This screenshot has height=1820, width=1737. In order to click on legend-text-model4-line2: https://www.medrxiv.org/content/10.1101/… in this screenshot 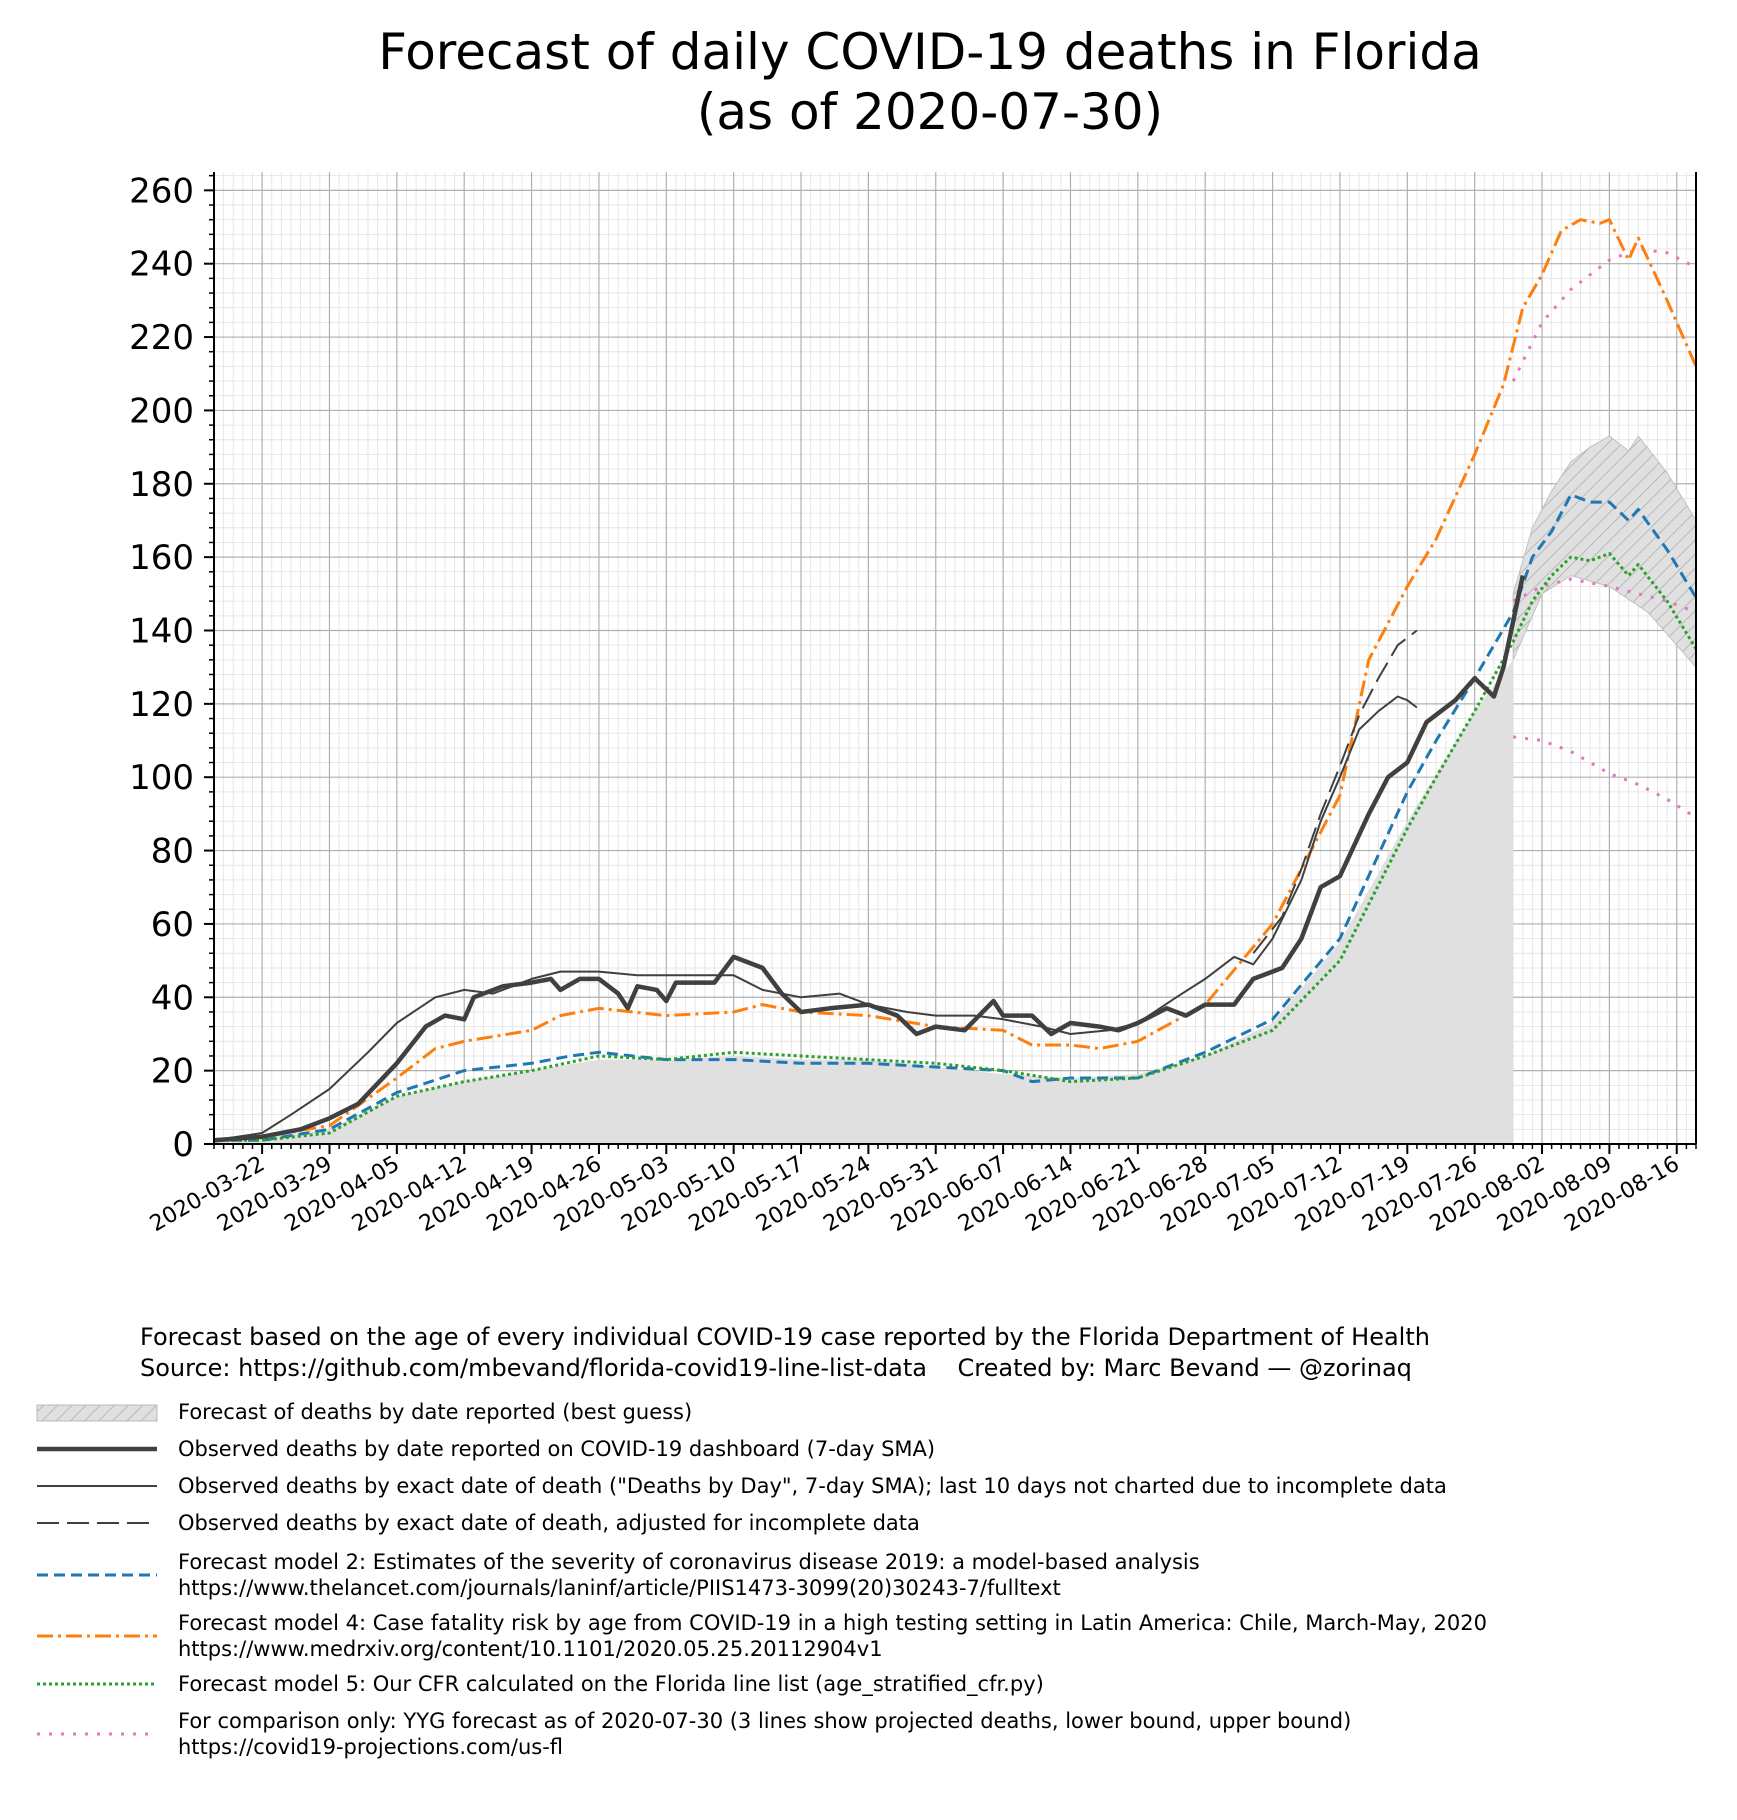, I will do `click(530, 1649)`.